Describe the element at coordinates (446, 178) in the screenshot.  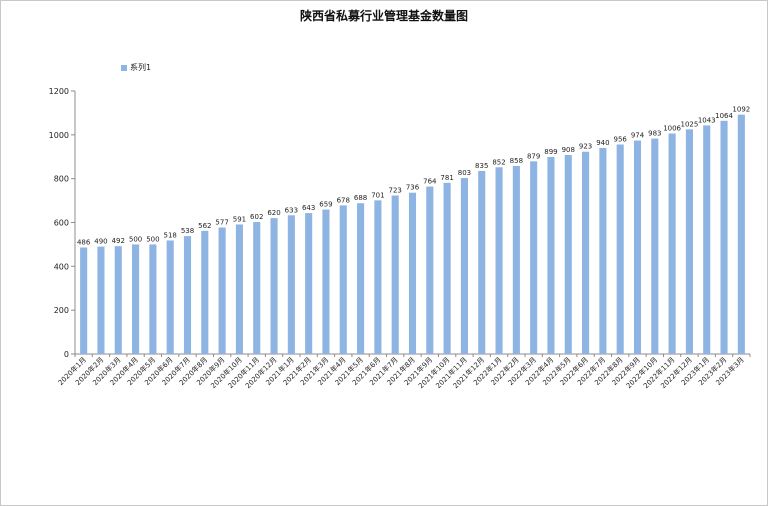
I see `data-label: 781` at that location.